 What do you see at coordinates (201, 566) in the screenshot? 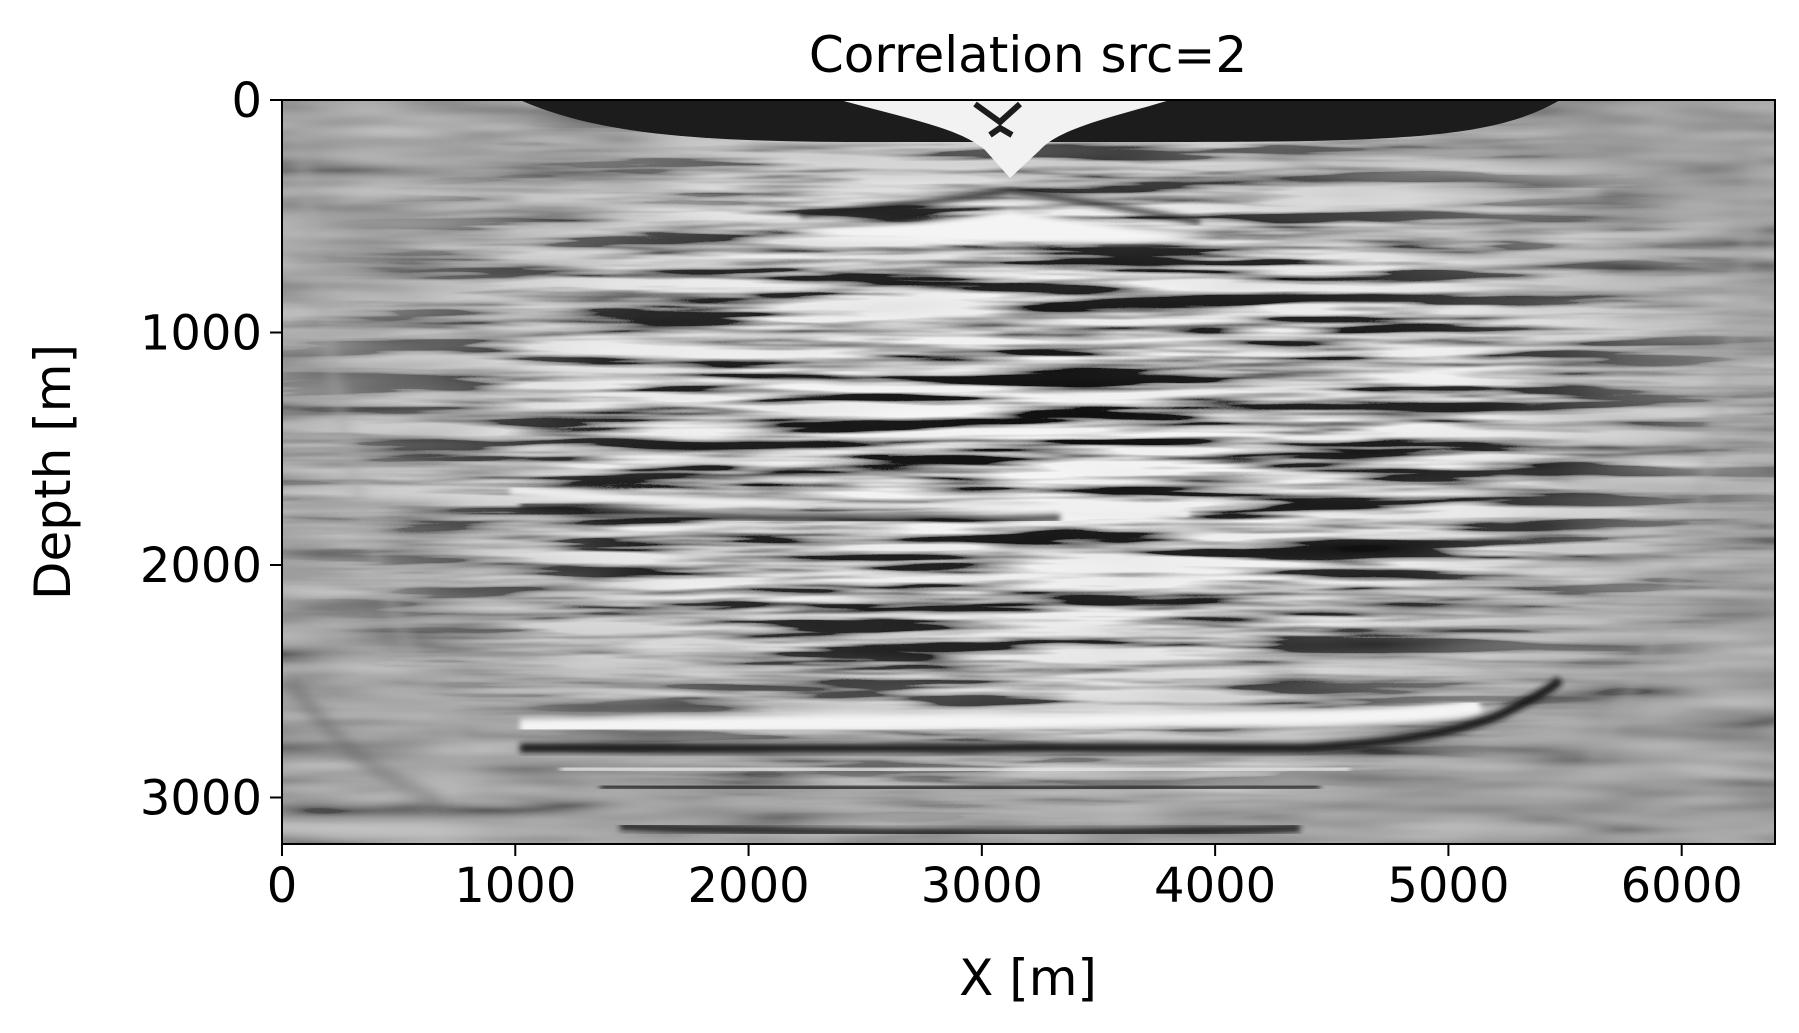
I see `y-tick-label: 2000` at bounding box center [201, 566].